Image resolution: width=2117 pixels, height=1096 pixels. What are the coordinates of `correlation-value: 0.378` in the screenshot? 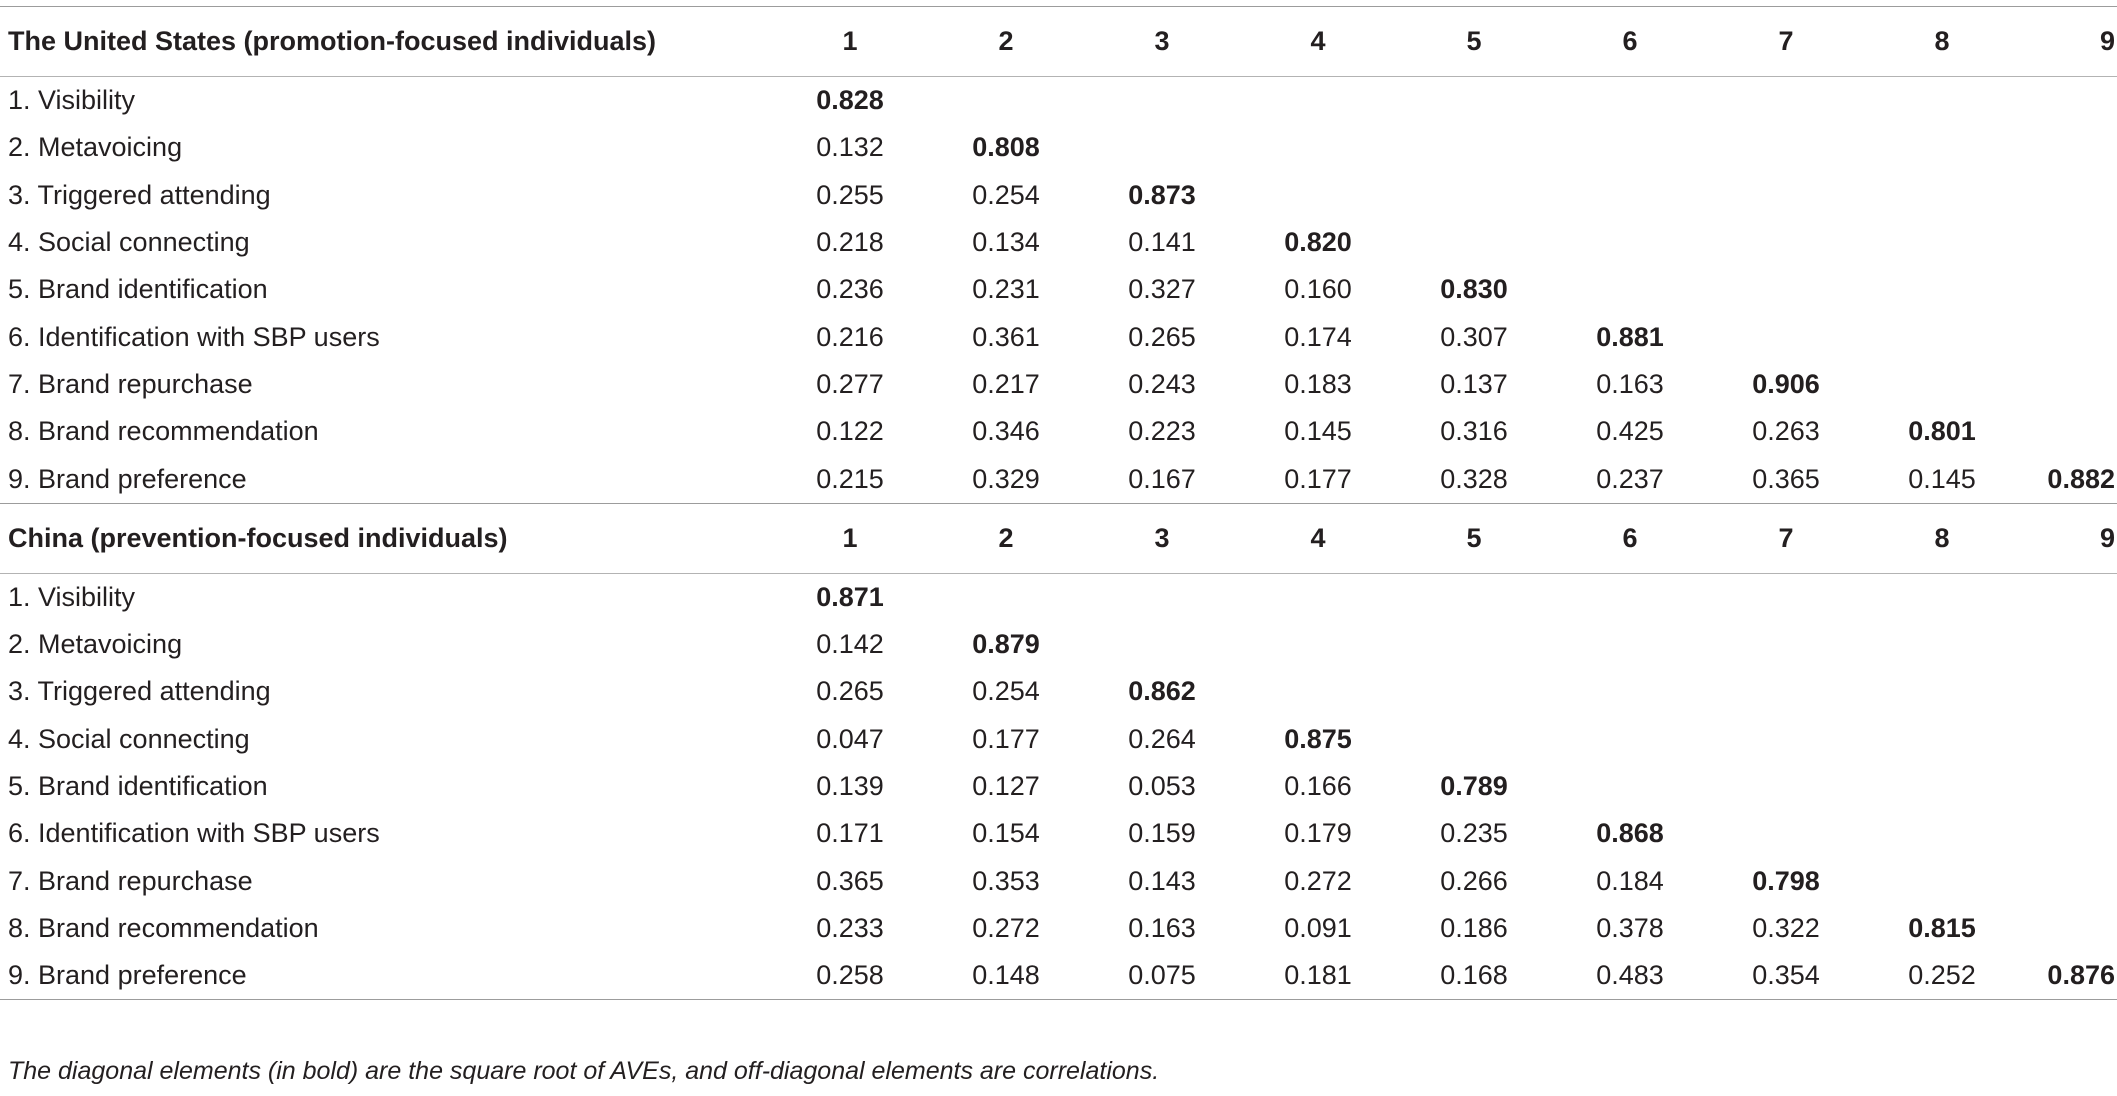 It's located at (1630, 927).